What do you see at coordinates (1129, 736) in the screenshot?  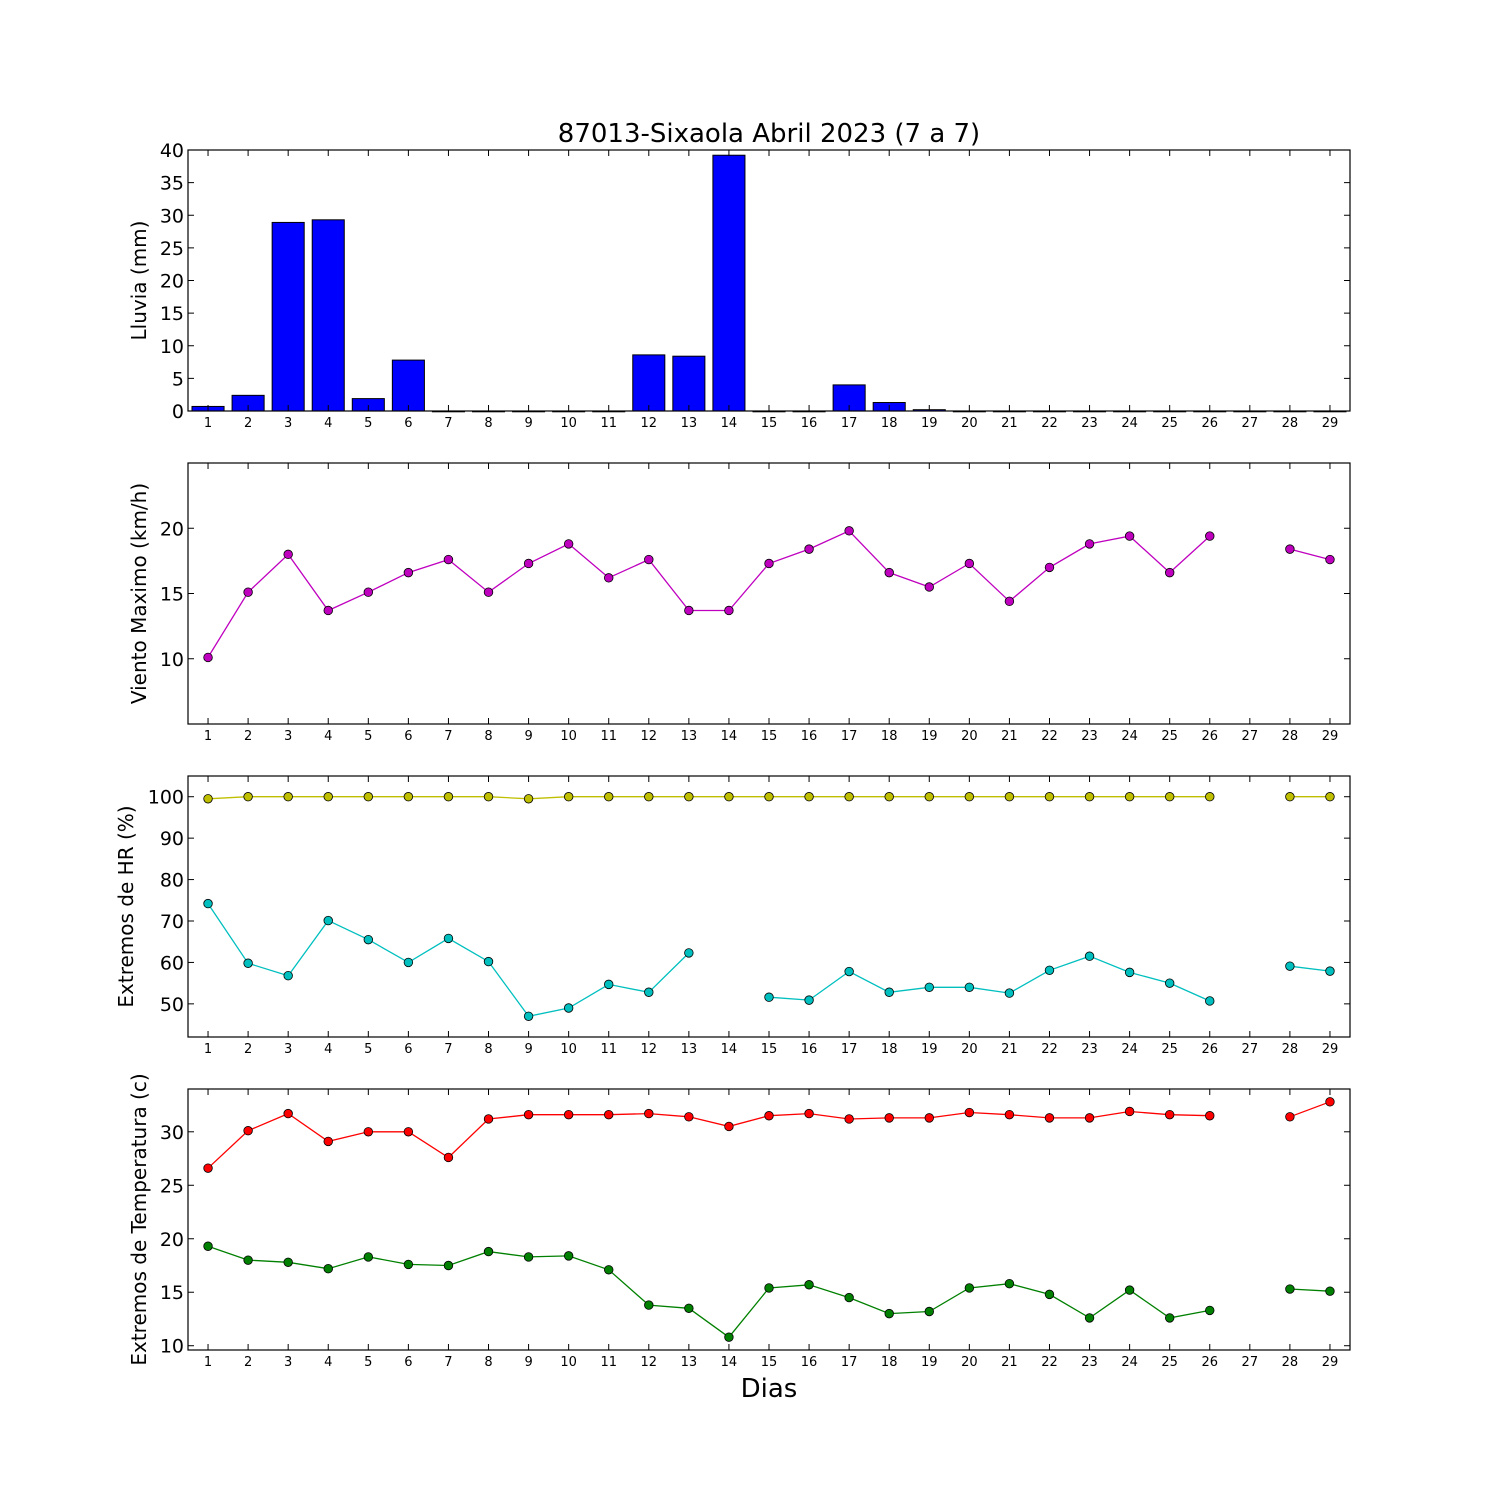 I see `x-tick-label: 24` at bounding box center [1129, 736].